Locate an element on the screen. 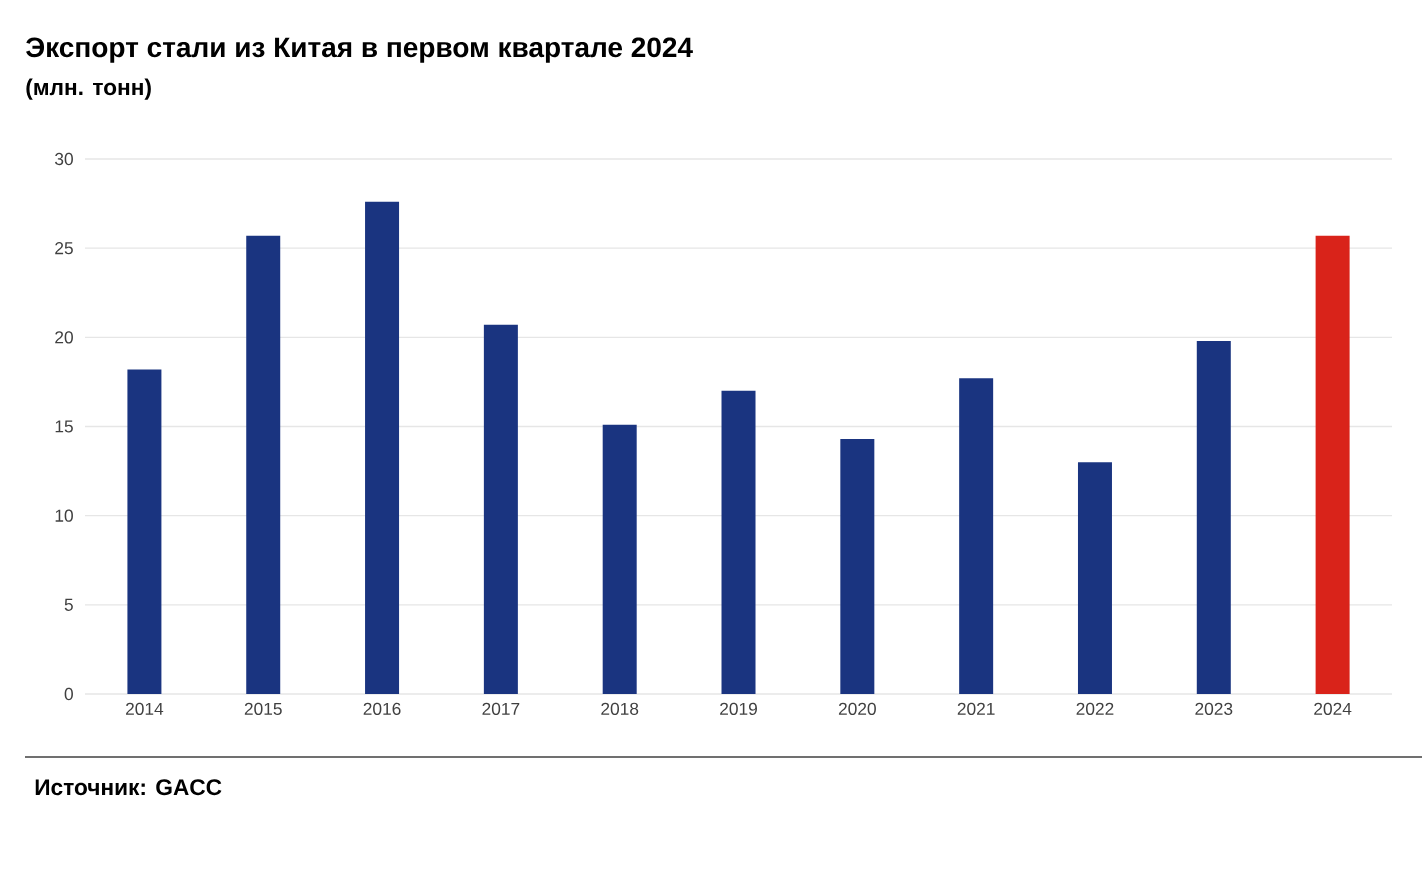 The height and width of the screenshot is (874, 1426). x-tick-label: 2019 is located at coordinates (738, 708).